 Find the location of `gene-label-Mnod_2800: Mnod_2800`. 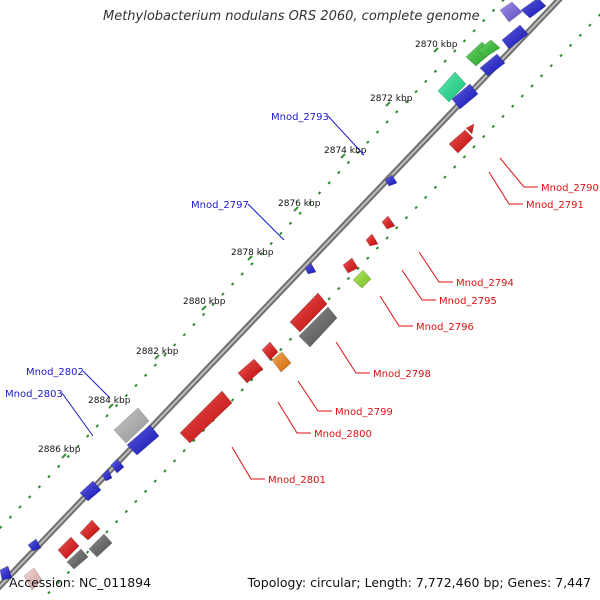

gene-label-Mnod_2800: Mnod_2800 is located at coordinates (343, 434).